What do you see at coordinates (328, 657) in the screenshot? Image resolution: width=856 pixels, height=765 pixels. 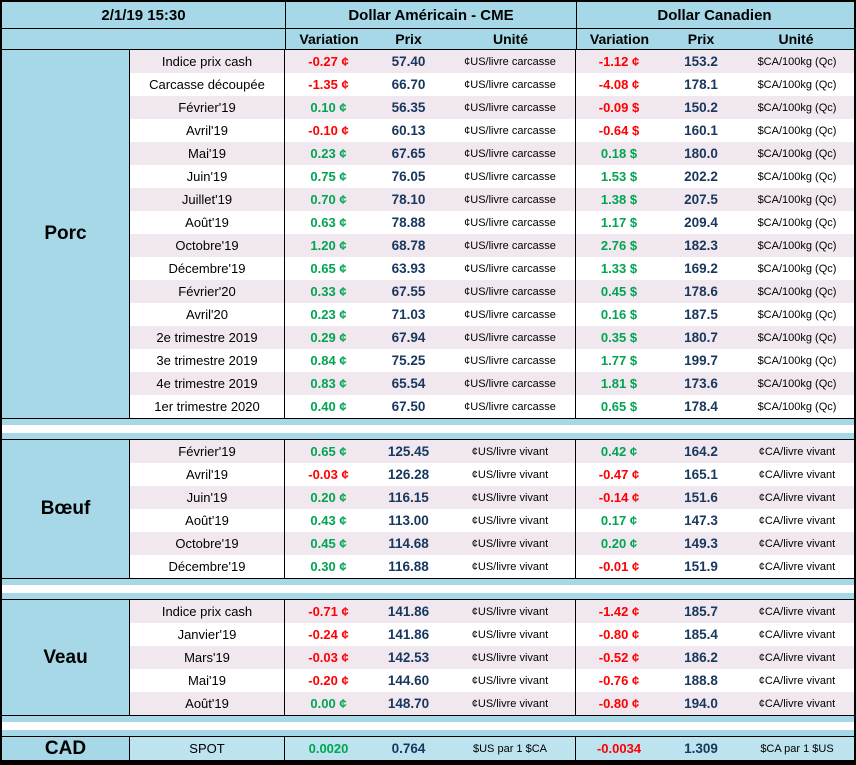 I see `us-variation-value: -0.03 ¢` at bounding box center [328, 657].